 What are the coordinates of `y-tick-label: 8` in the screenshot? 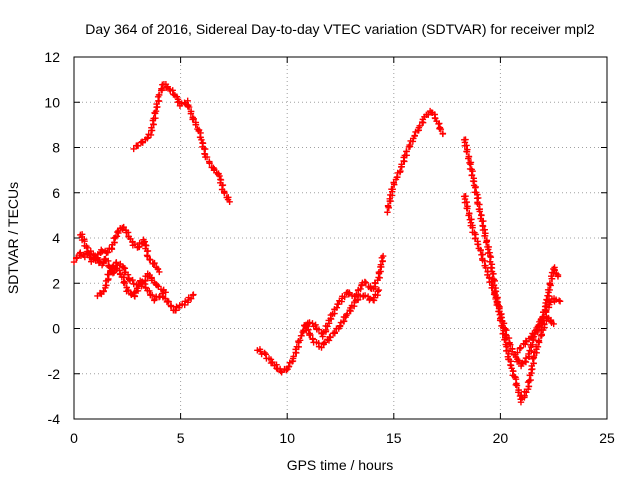 It's located at (56, 148).